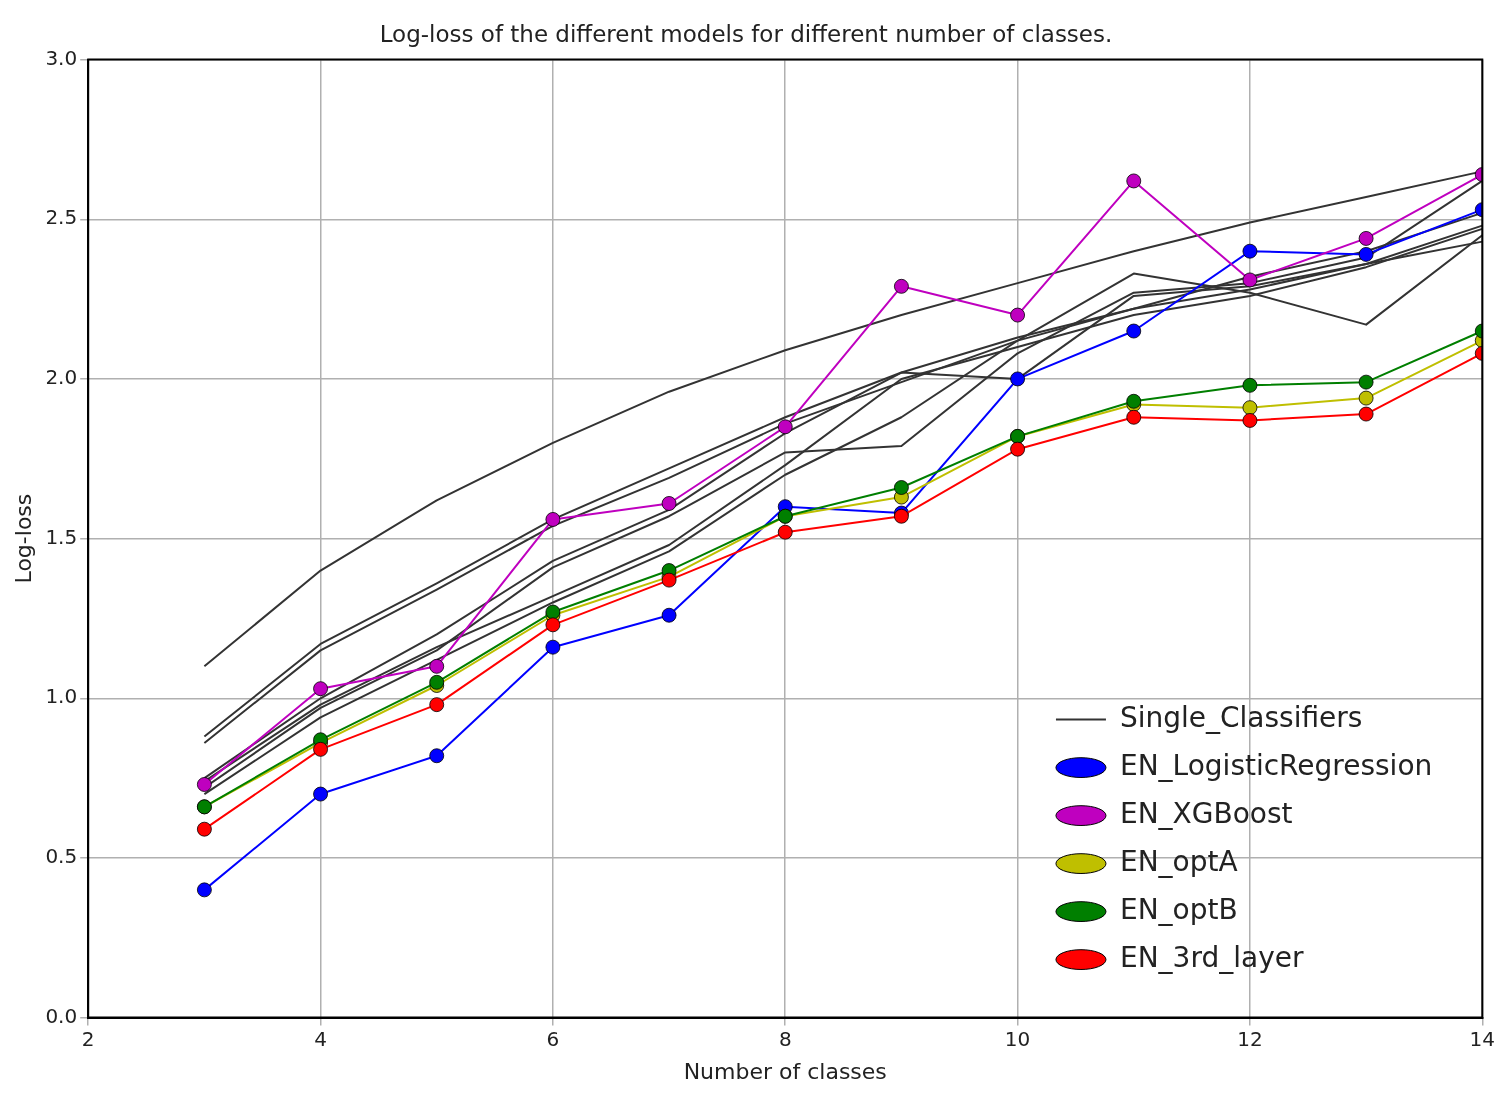 This screenshot has width=1506, height=1098. I want to click on y-tick-label: 0.0, so click(61, 1015).